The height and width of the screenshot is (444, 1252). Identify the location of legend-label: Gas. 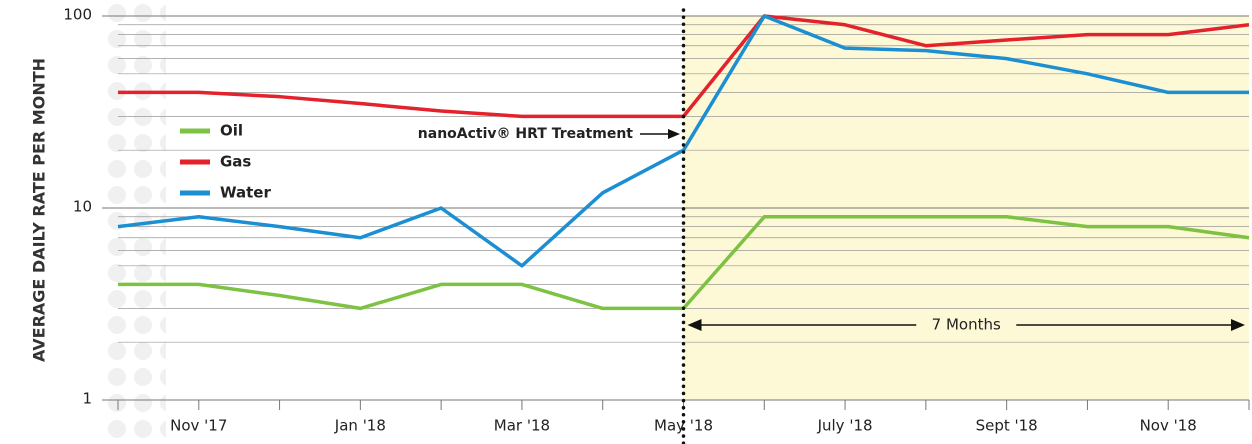
(235, 162).